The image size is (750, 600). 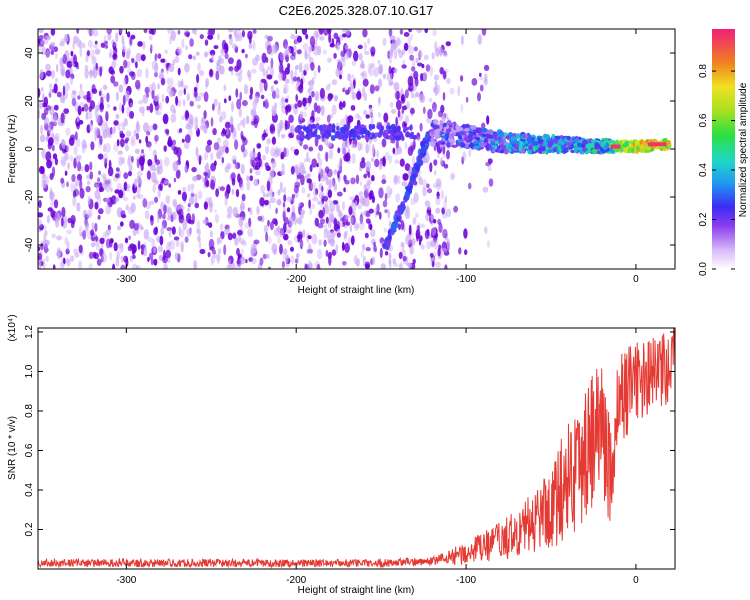 What do you see at coordinates (296, 130) in the screenshot?
I see `near-zero-point` at bounding box center [296, 130].